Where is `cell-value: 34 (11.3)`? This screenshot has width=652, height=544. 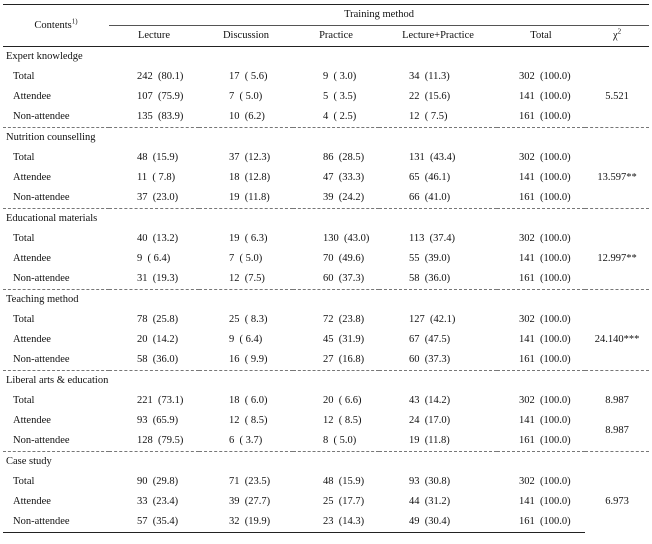 cell-value: 34 (11.3) is located at coordinates (429, 76).